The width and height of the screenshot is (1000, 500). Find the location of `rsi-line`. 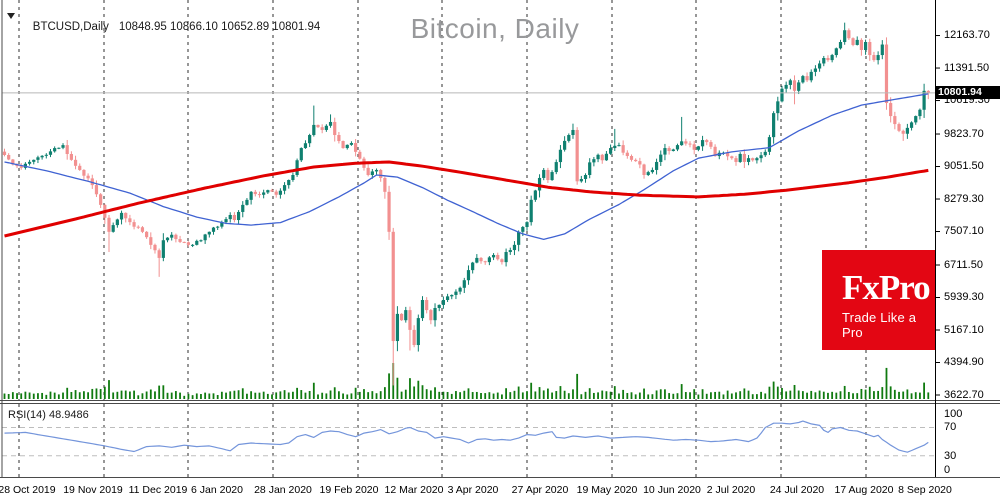

rsi-line is located at coordinates (466, 436).